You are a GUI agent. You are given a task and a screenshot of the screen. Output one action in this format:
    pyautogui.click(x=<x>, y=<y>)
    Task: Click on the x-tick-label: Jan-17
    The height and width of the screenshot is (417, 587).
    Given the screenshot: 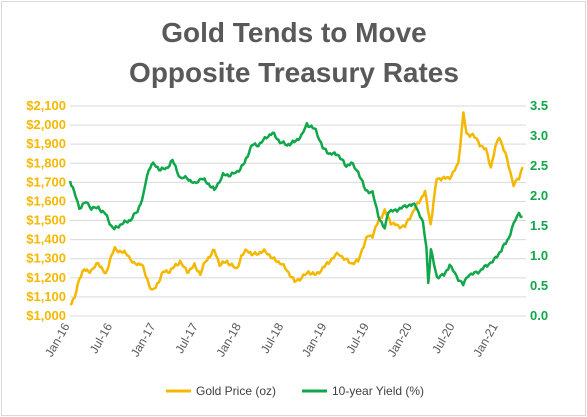 What is the action you would take?
    pyautogui.click(x=143, y=339)
    